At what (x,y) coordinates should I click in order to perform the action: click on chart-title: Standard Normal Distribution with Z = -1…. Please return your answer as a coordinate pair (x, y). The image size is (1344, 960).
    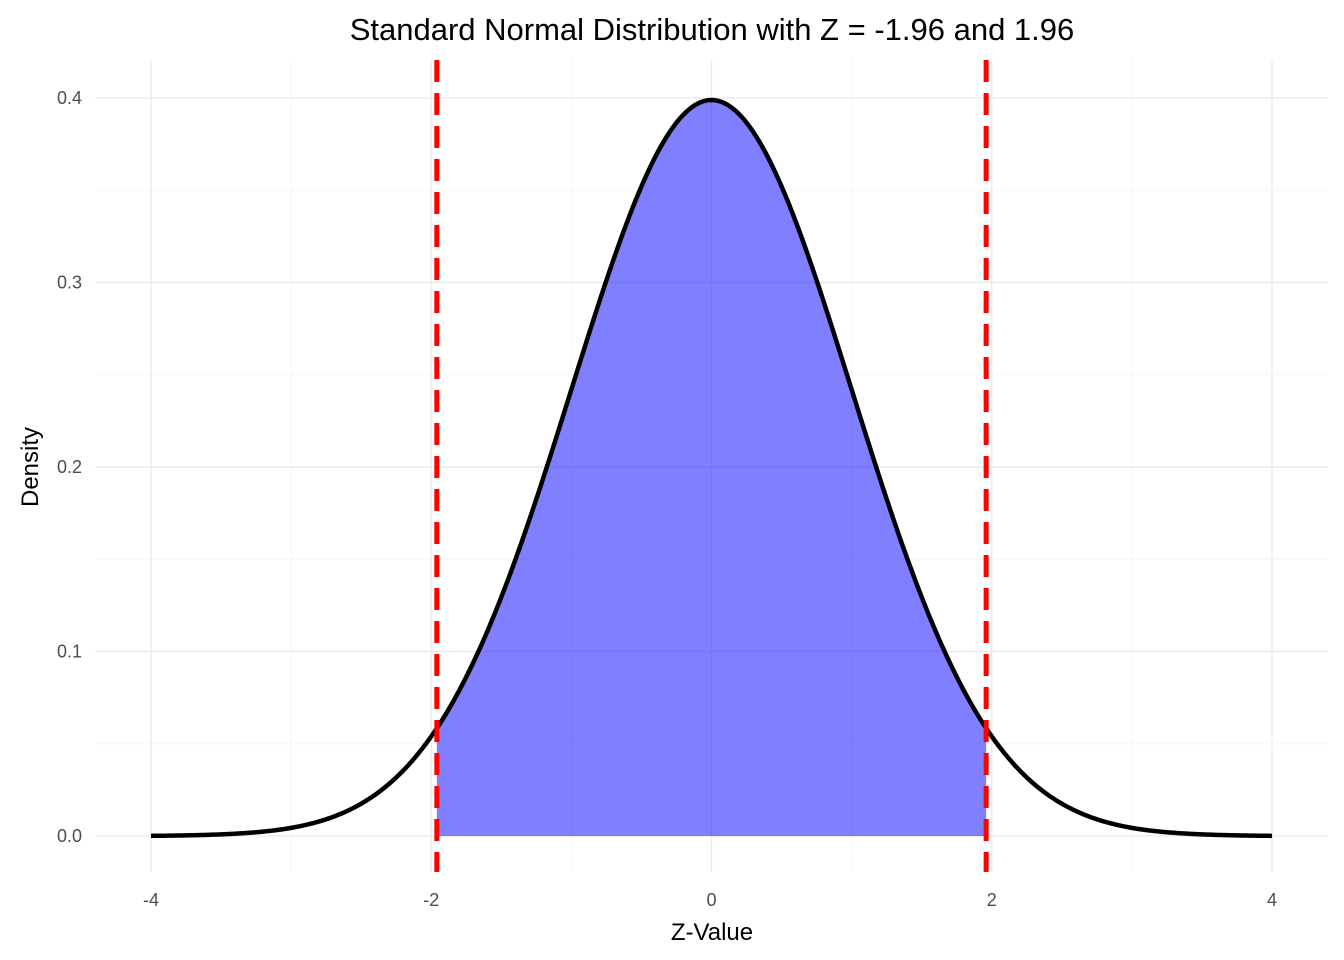
    Looking at the image, I should click on (712, 29).